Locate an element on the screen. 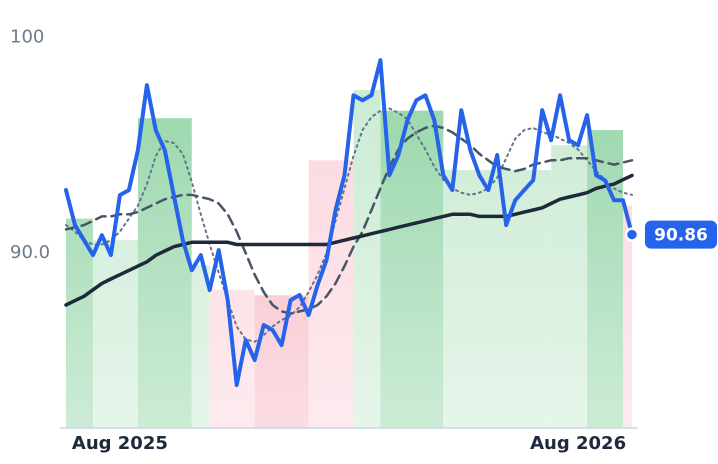 This screenshot has width=718, height=464. last-point is located at coordinates (632, 234).